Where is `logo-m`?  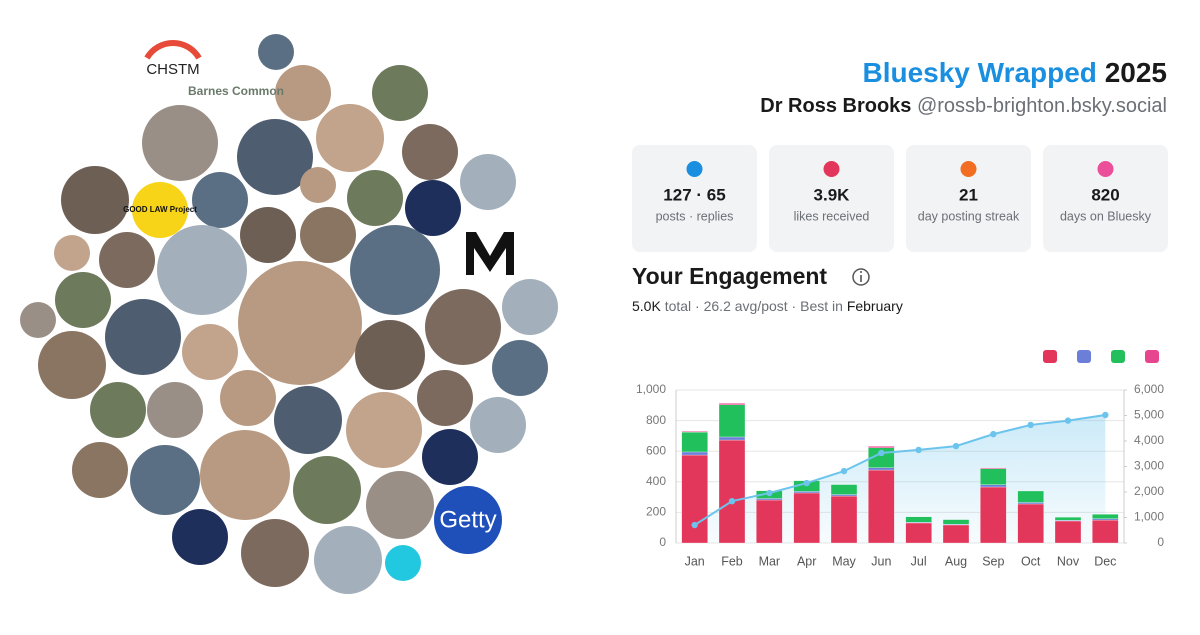 logo-m is located at coordinates (490, 253).